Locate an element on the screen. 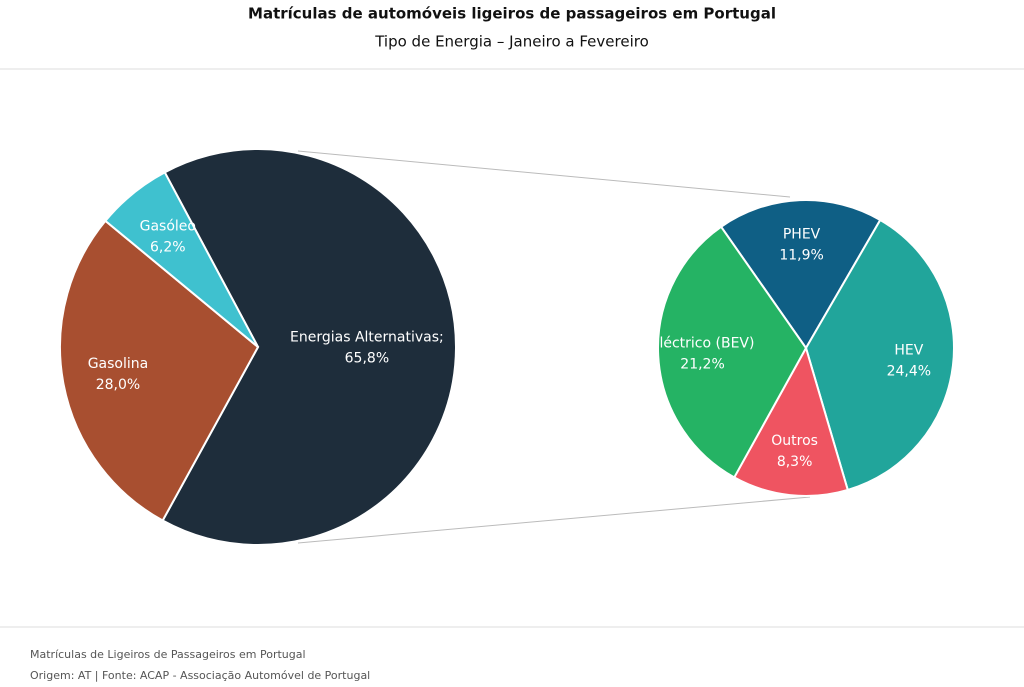 The image size is (1024, 687). slice-value-label: 8,3% is located at coordinates (795, 462).